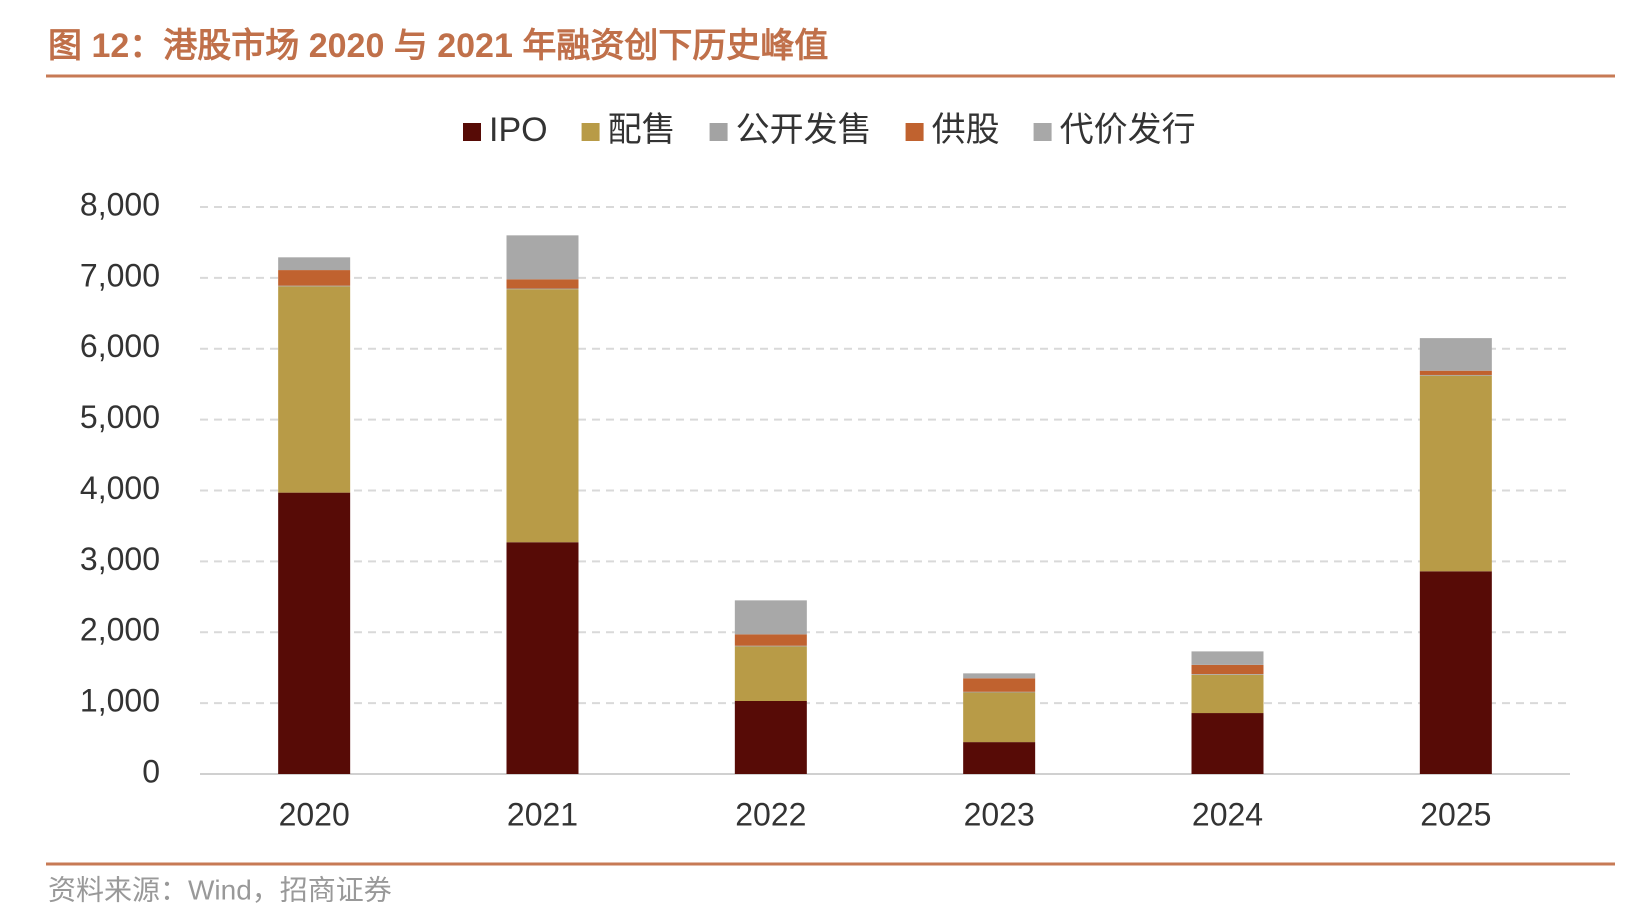 The width and height of the screenshot is (1642, 918). I want to click on x-tick-label: 2024, so click(1227, 814).